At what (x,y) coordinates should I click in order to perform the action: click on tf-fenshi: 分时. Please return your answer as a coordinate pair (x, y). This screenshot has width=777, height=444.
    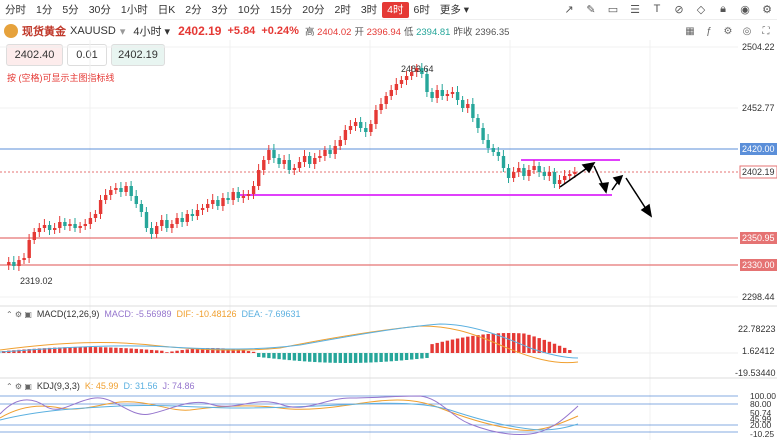
    Looking at the image, I should click on (15, 9).